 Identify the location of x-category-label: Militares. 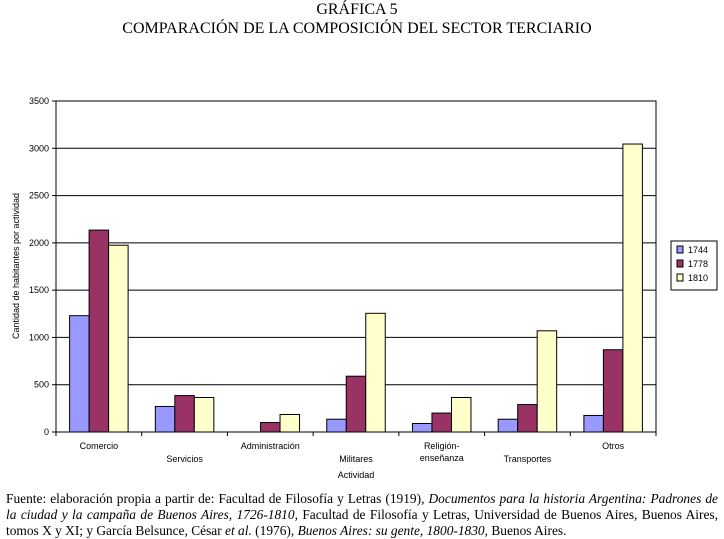
(356, 459).